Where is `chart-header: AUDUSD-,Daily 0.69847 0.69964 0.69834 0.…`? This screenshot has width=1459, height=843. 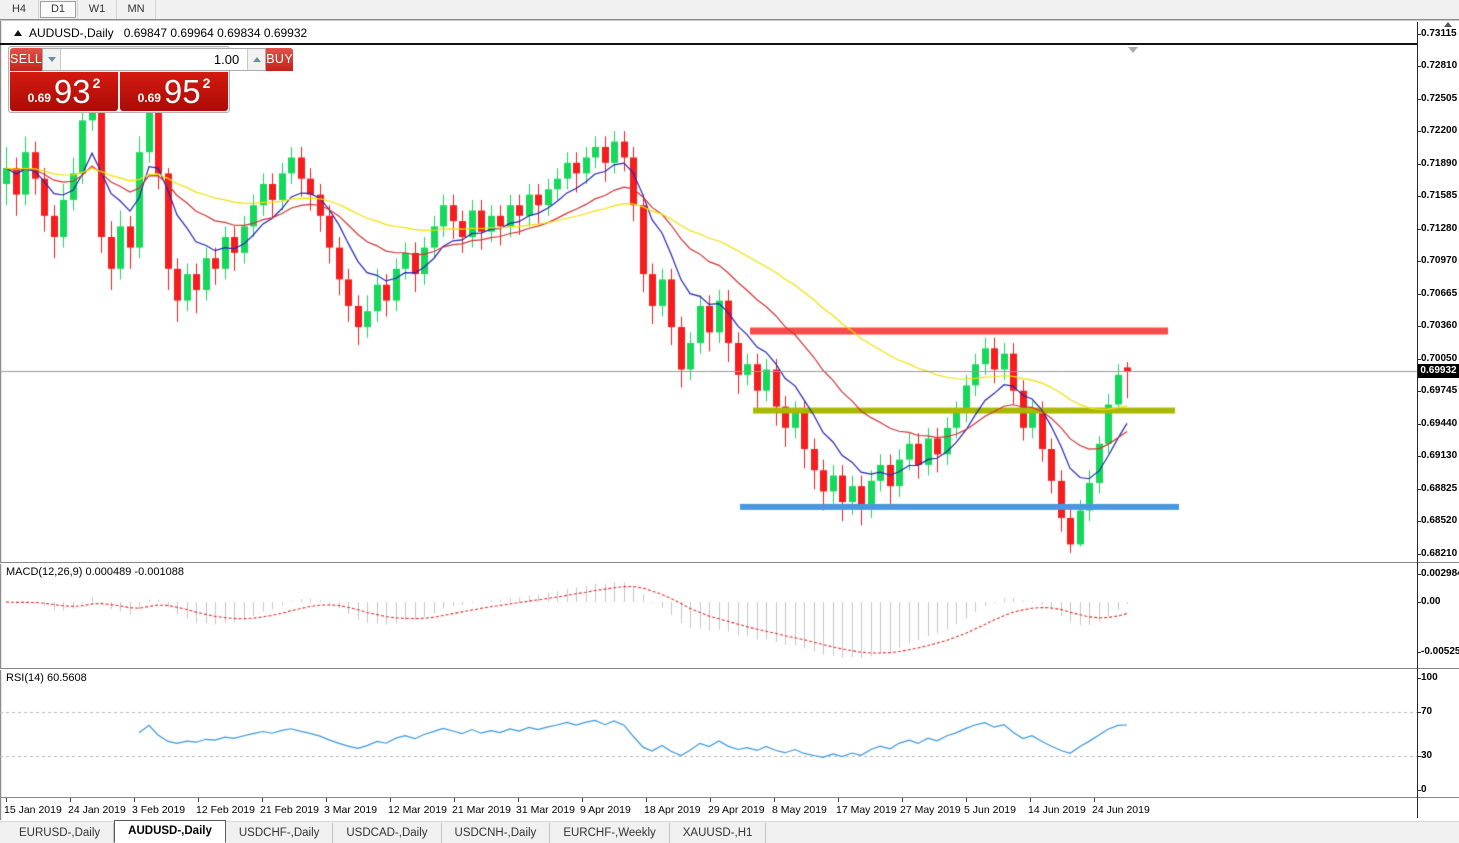 chart-header: AUDUSD-,Daily 0.69847 0.69964 0.69834 0.… is located at coordinates (709, 32).